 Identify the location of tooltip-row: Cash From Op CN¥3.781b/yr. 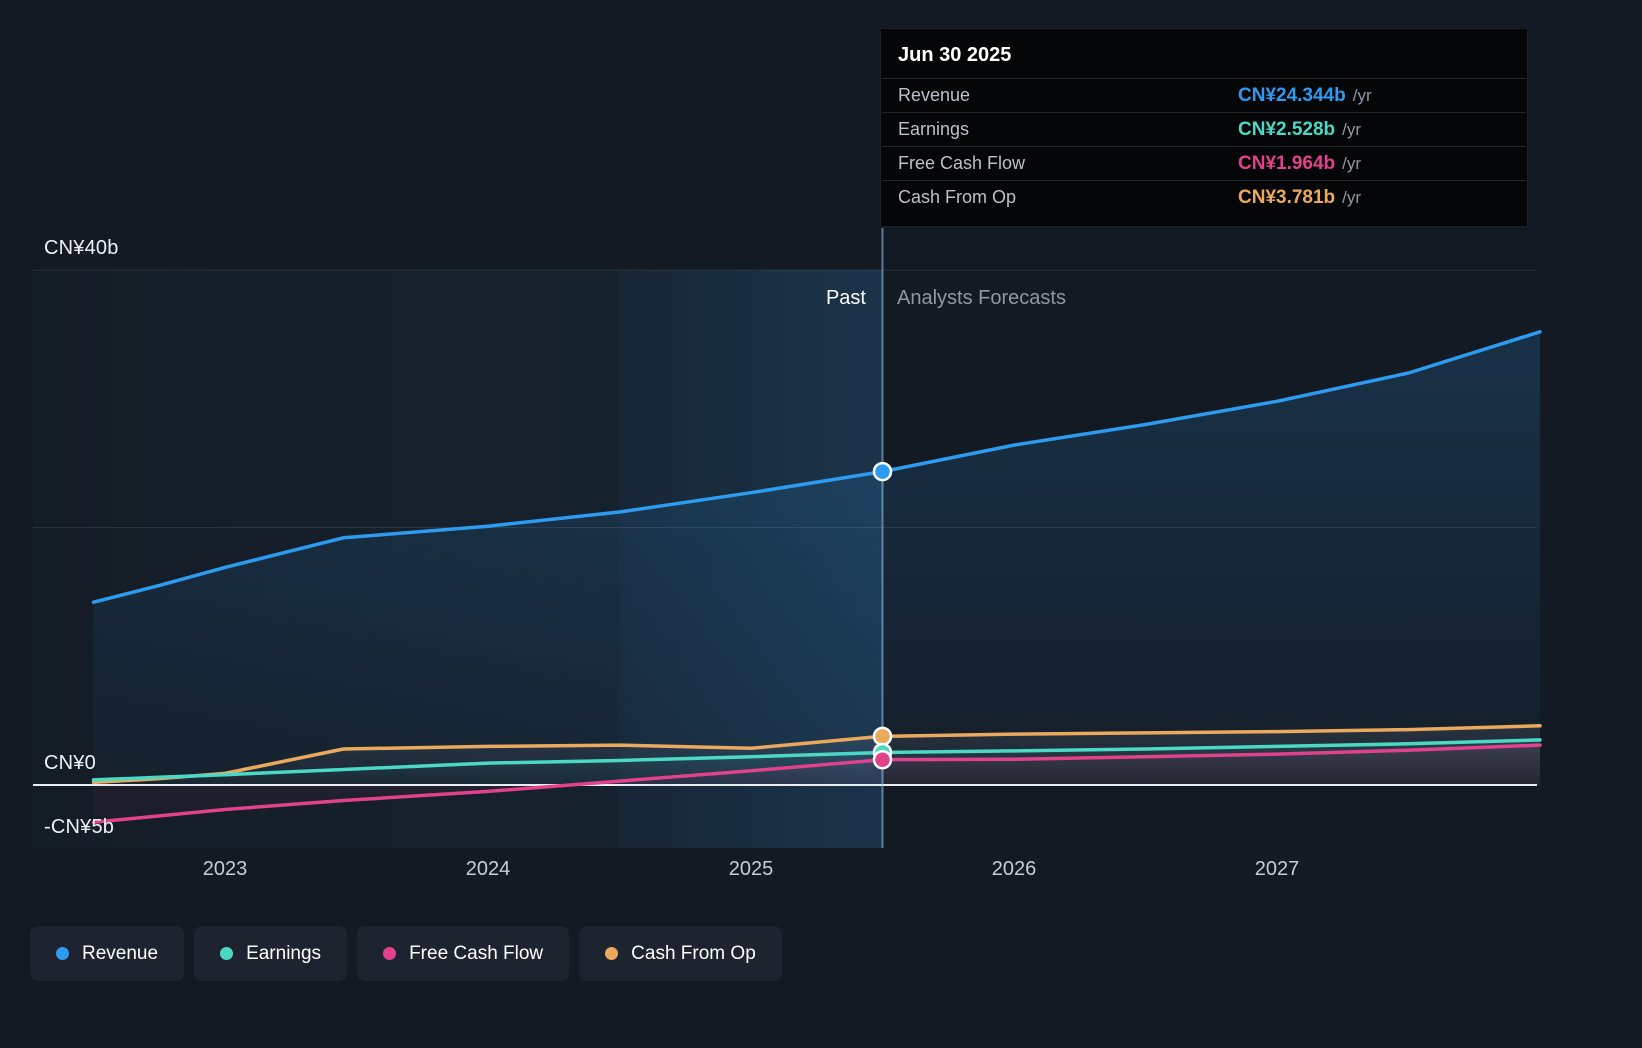
(1204, 197).